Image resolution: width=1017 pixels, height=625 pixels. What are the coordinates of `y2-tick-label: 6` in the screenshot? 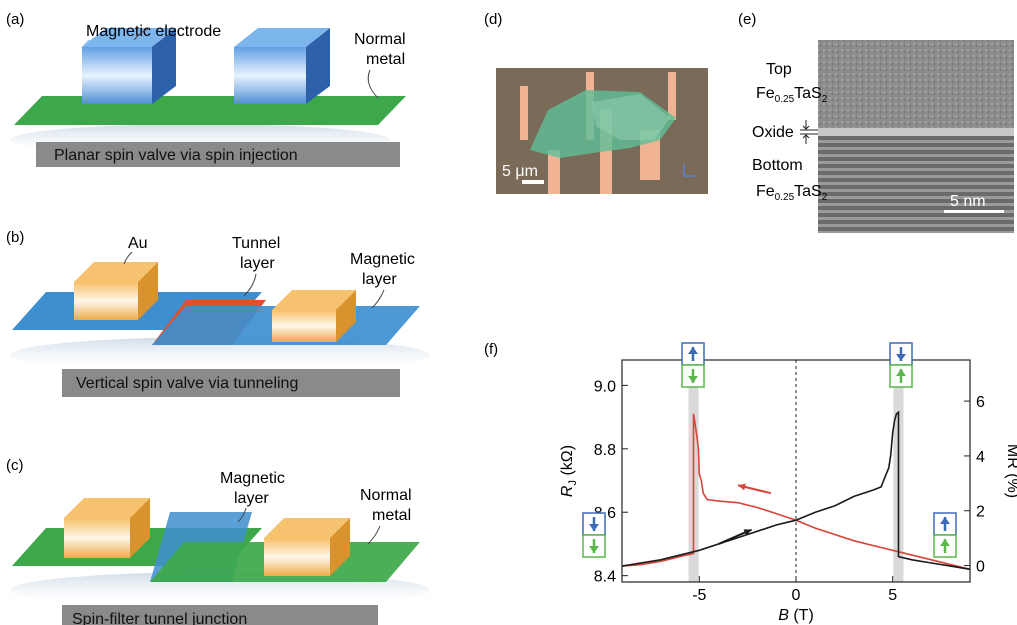 It's located at (980, 402).